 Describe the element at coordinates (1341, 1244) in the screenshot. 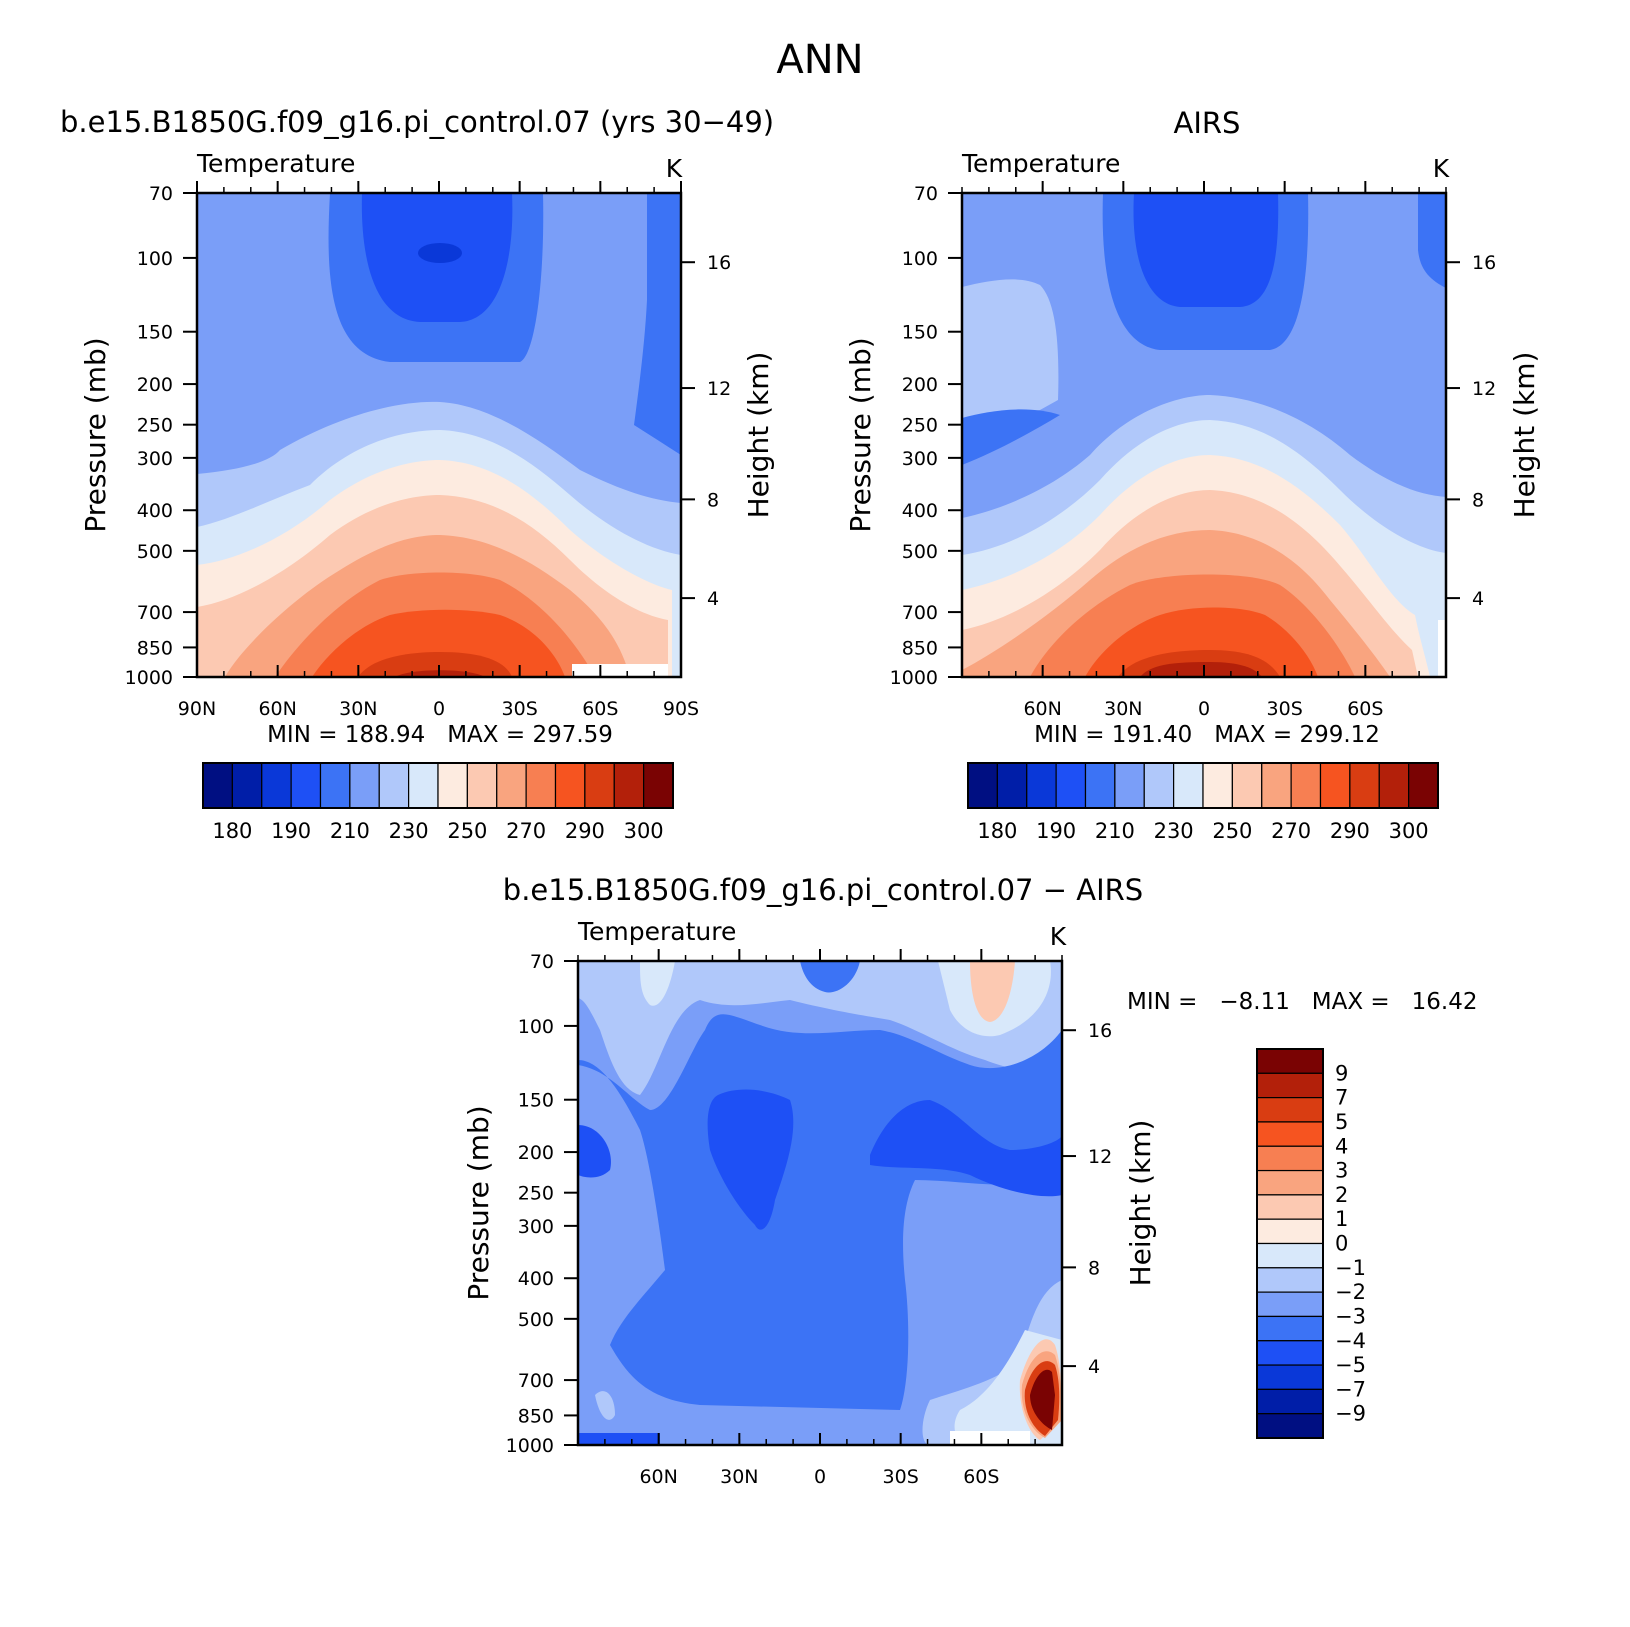

I see `colorbar-label: 0` at that location.